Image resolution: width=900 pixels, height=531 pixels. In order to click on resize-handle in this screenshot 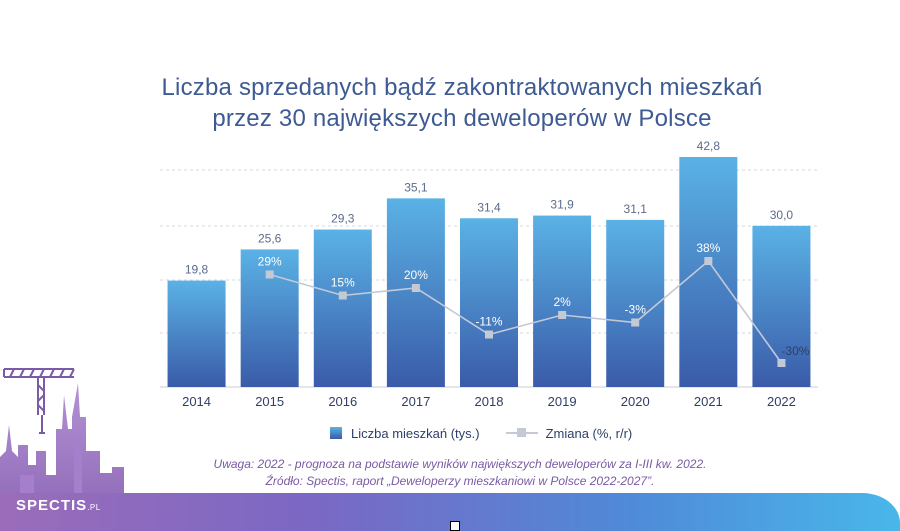, I will do `click(455, 526)`.